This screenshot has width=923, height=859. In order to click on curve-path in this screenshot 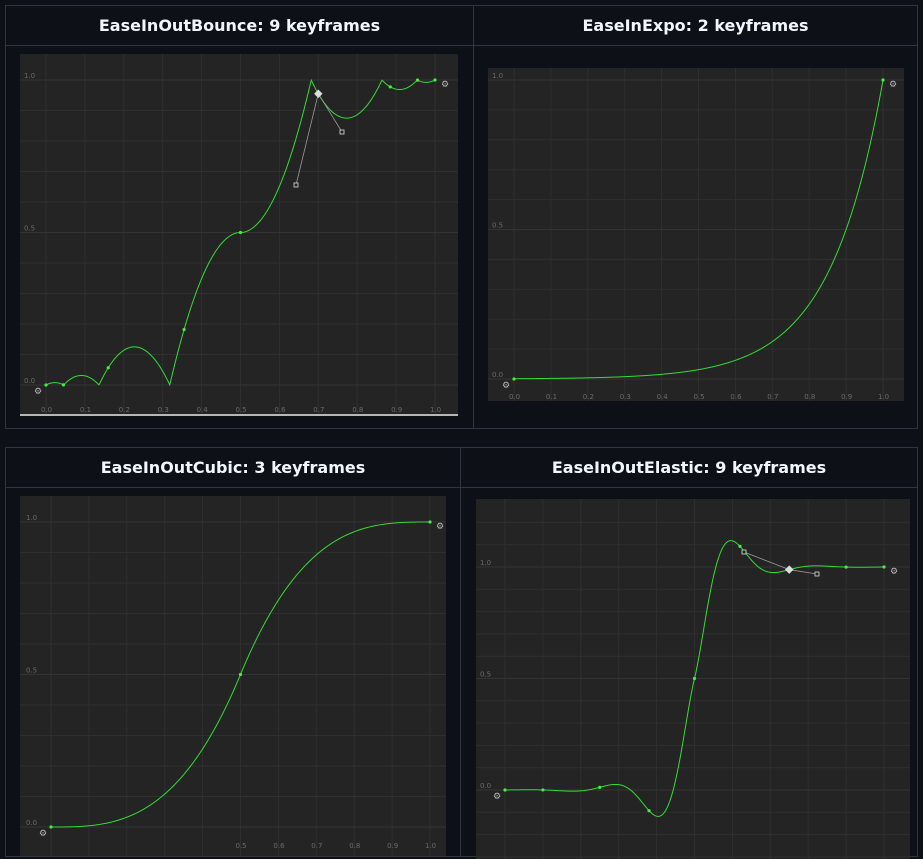, I will do `click(698, 229)`.